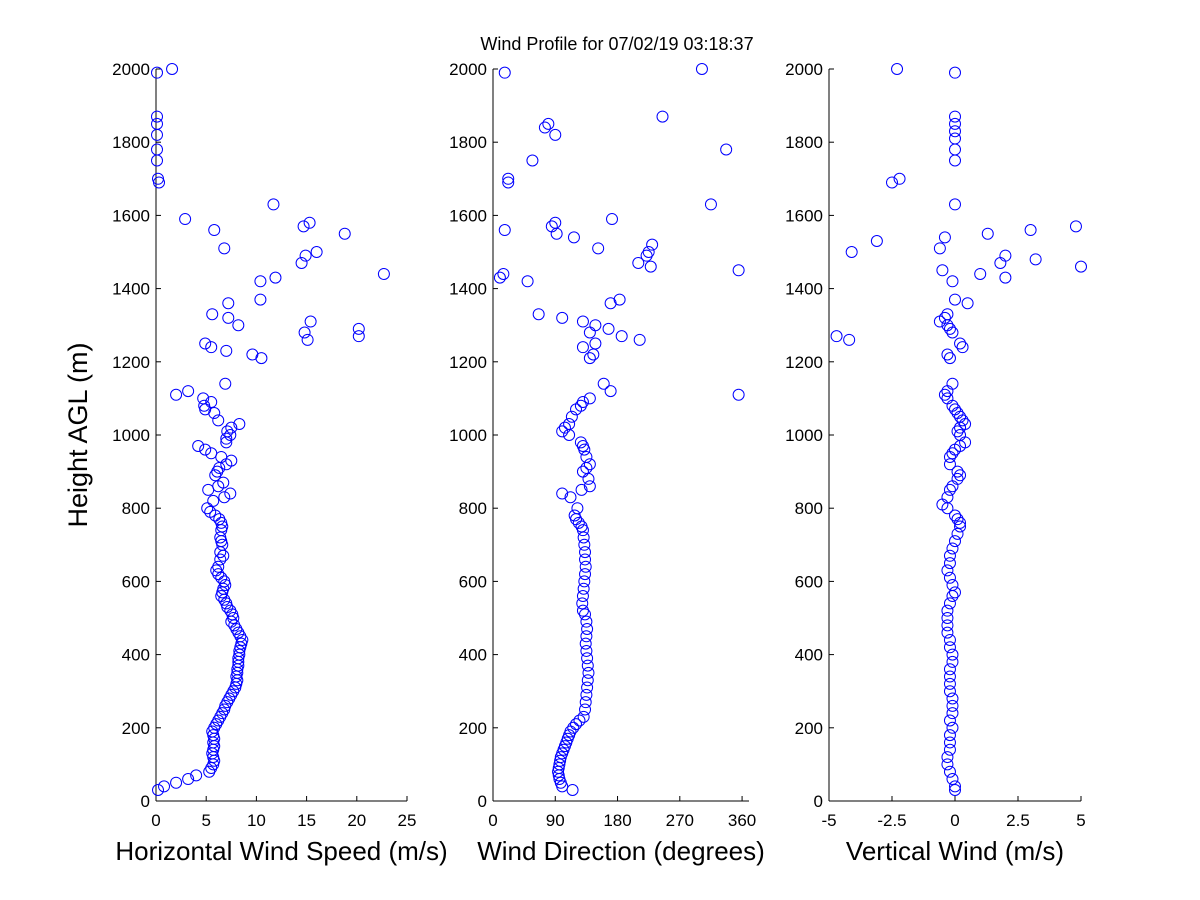 The height and width of the screenshot is (900, 1200). What do you see at coordinates (145, 801) in the screenshot?
I see `speed-y-tick-label: 0` at bounding box center [145, 801].